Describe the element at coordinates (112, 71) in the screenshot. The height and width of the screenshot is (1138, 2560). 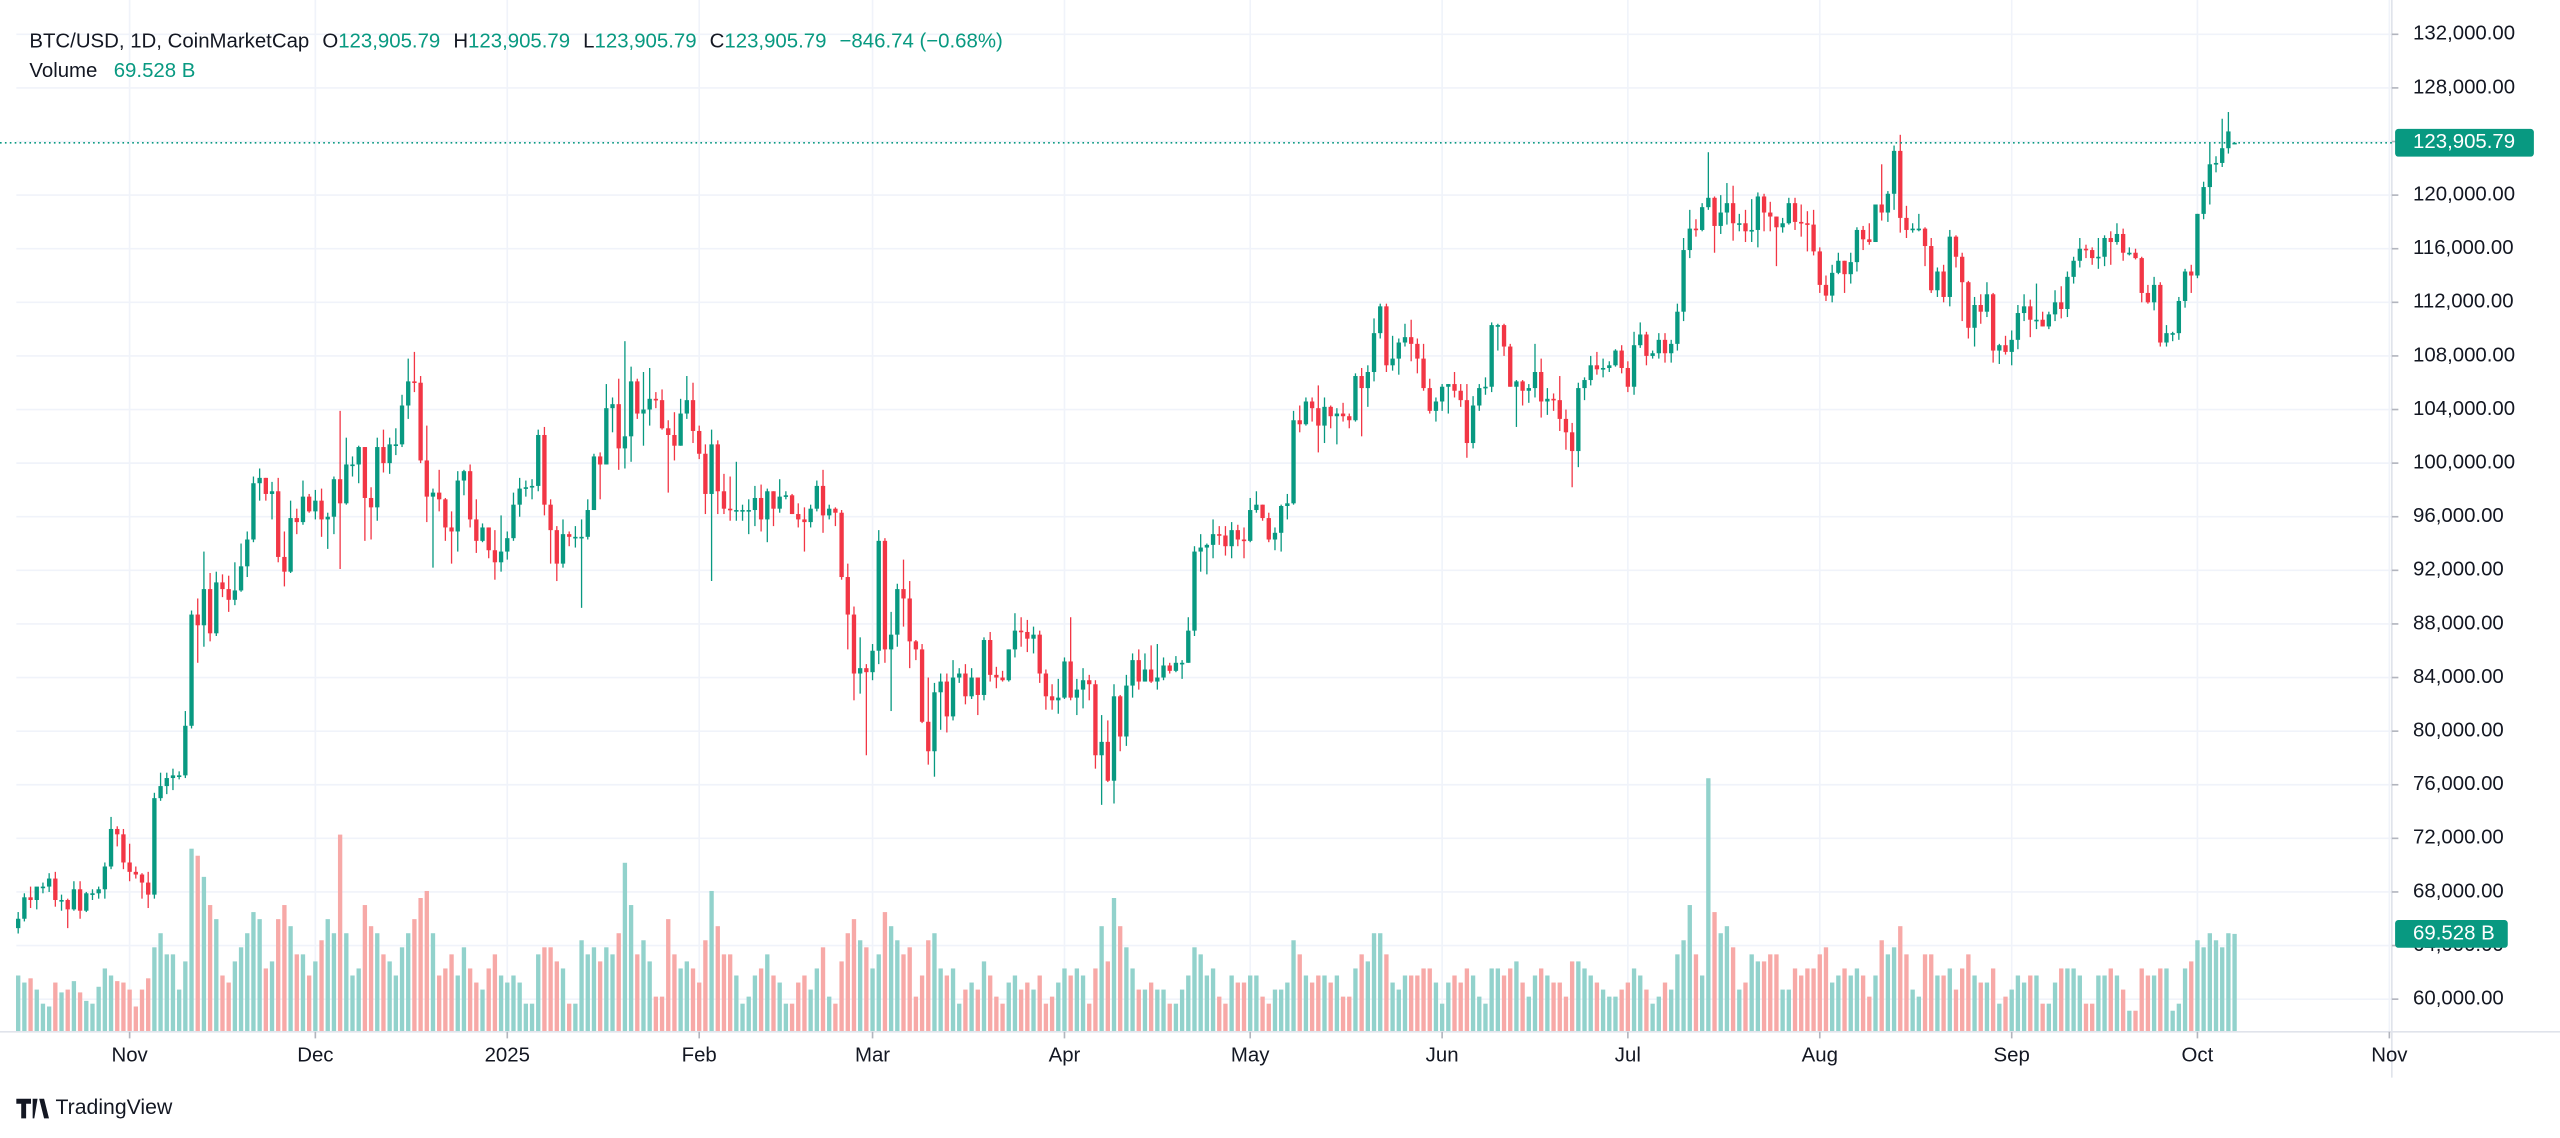
I see `legend-volume: Volume 69.528 B` at that location.